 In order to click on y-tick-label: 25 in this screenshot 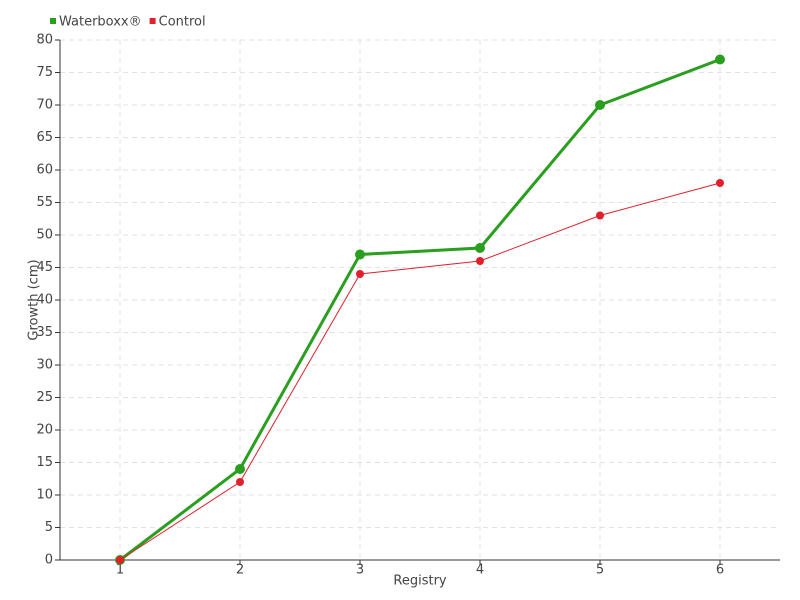, I will do `click(44, 397)`.